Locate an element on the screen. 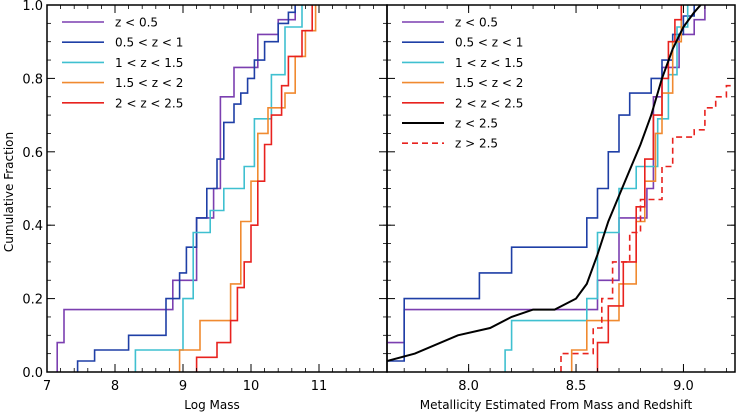 The height and width of the screenshot is (413, 739). left-x-tick-label: 7 is located at coordinates (47, 386).